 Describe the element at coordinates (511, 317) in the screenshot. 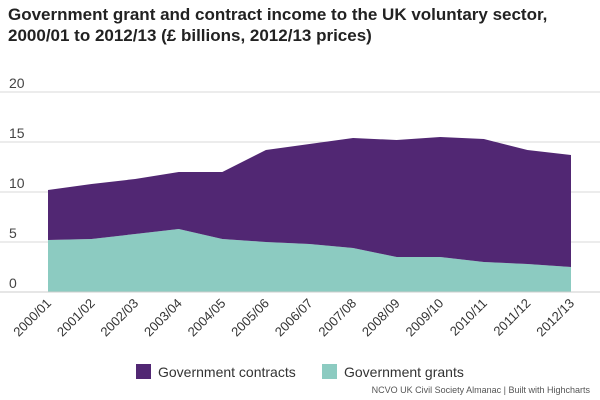

I see `x-tick-label: 2011/12` at that location.